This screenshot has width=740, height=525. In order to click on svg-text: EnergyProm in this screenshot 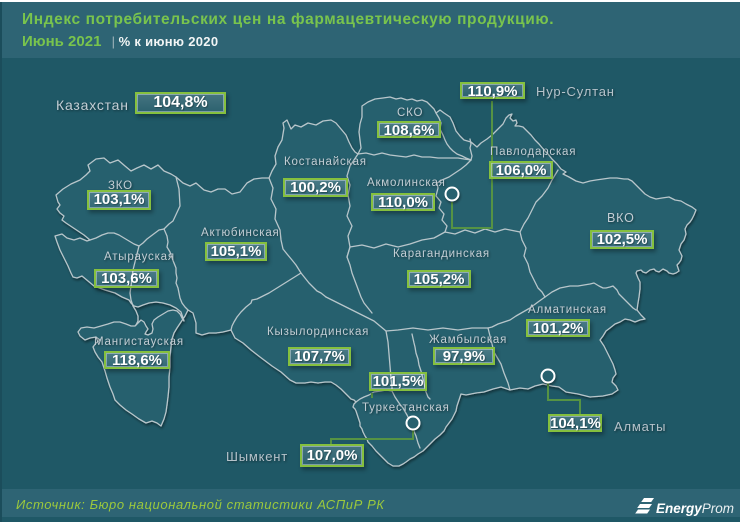, I will do `click(695, 508)`.